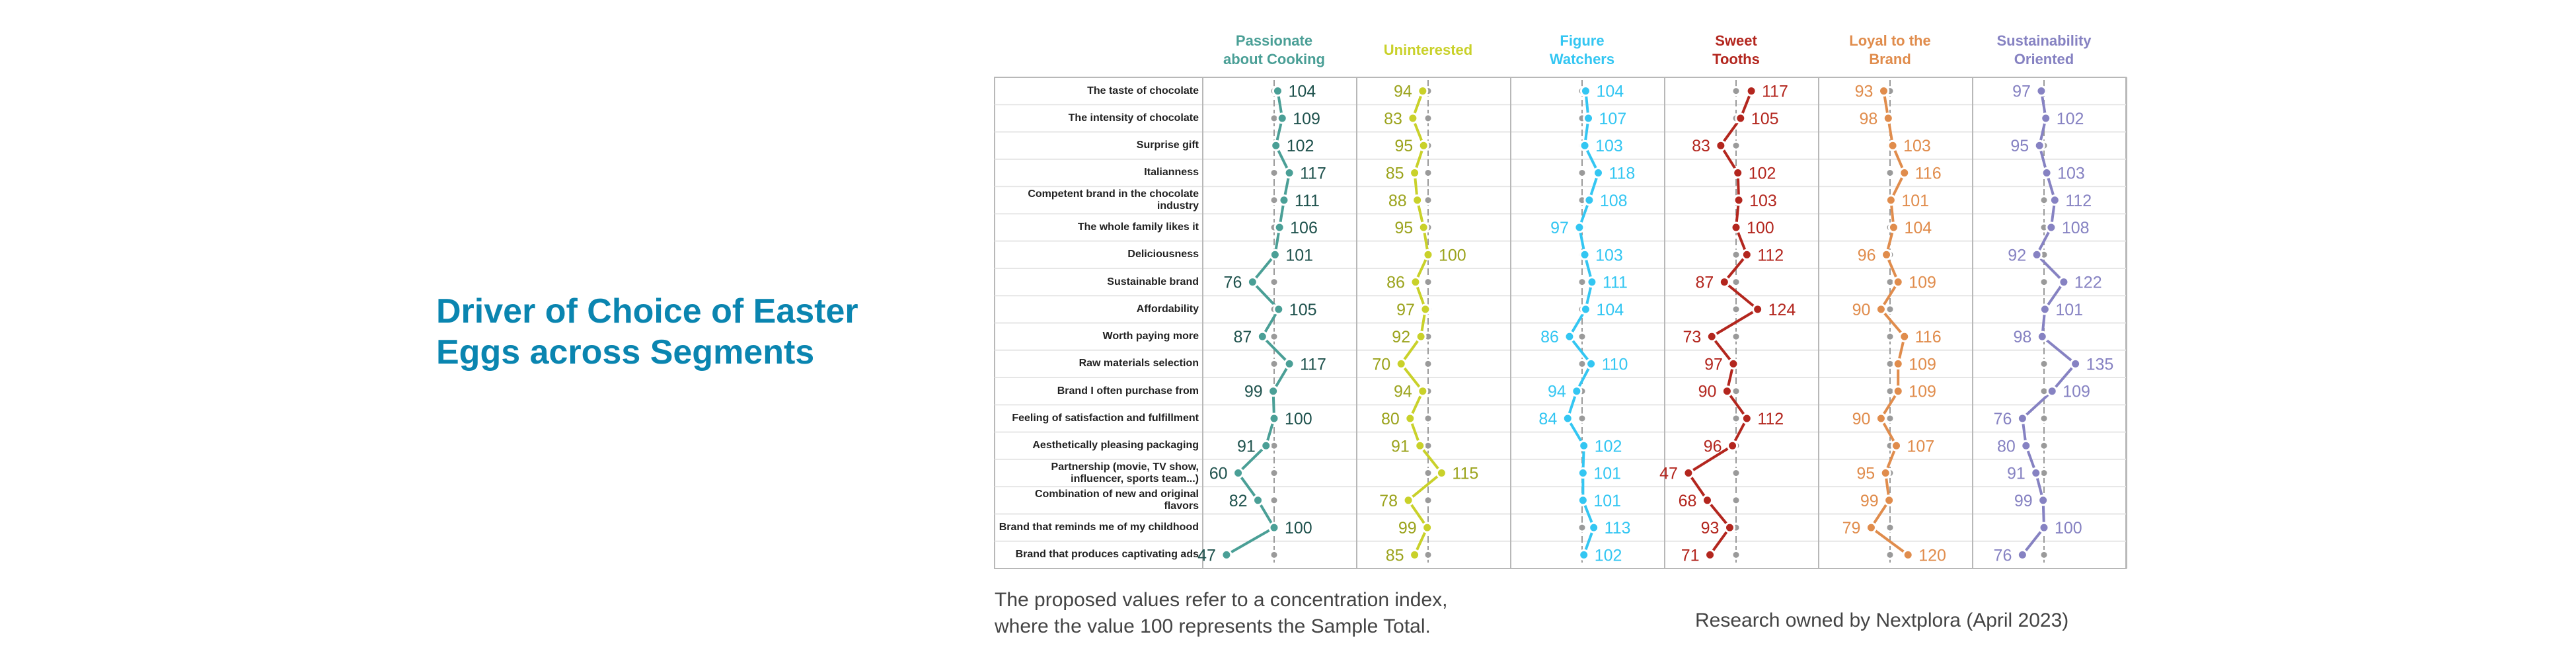  Describe the element at coordinates (1117, 500) in the screenshot. I see `row-label-text: Combination of new and original flavors` at that location.